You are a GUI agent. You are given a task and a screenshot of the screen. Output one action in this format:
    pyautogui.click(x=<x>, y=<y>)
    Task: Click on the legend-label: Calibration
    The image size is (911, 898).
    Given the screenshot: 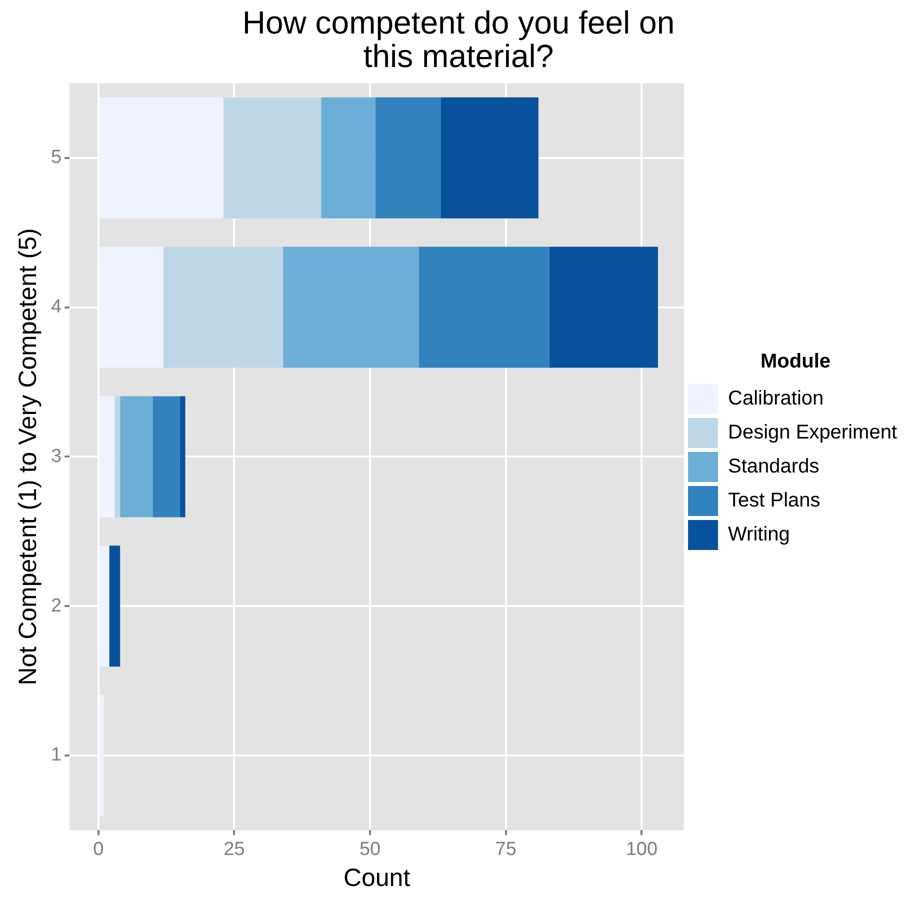 What is the action you would take?
    pyautogui.click(x=776, y=399)
    